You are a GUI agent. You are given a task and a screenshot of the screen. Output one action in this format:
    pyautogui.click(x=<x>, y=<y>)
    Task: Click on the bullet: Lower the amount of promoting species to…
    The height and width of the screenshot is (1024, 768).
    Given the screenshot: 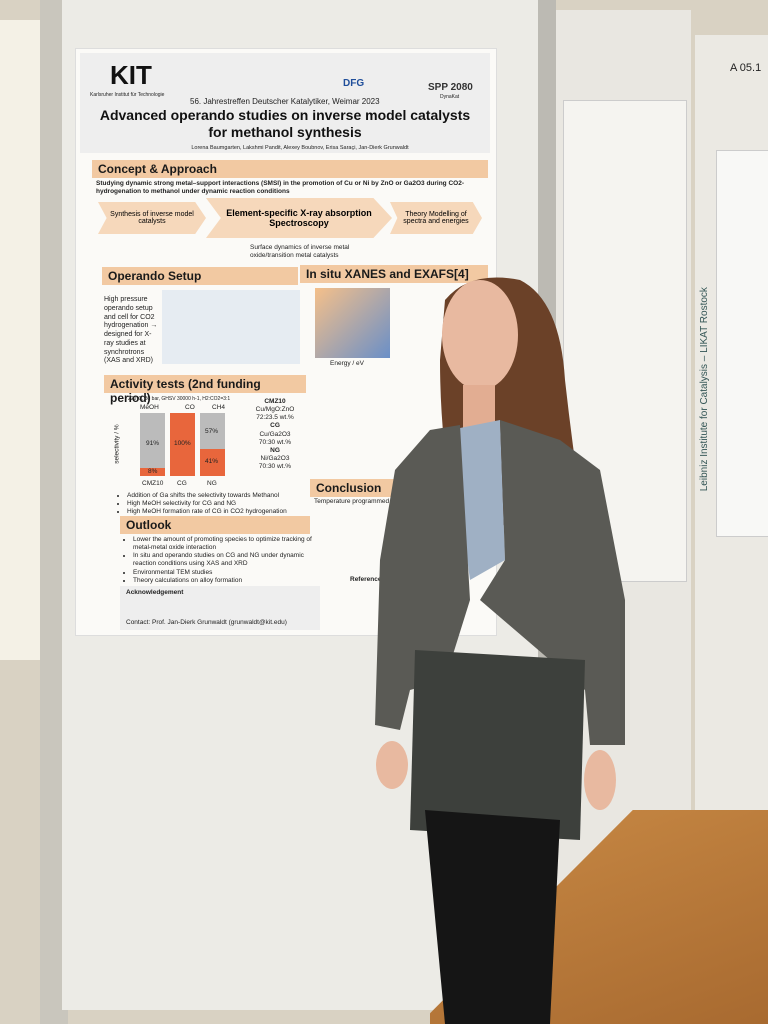 What is the action you would take?
    pyautogui.click(x=228, y=544)
    